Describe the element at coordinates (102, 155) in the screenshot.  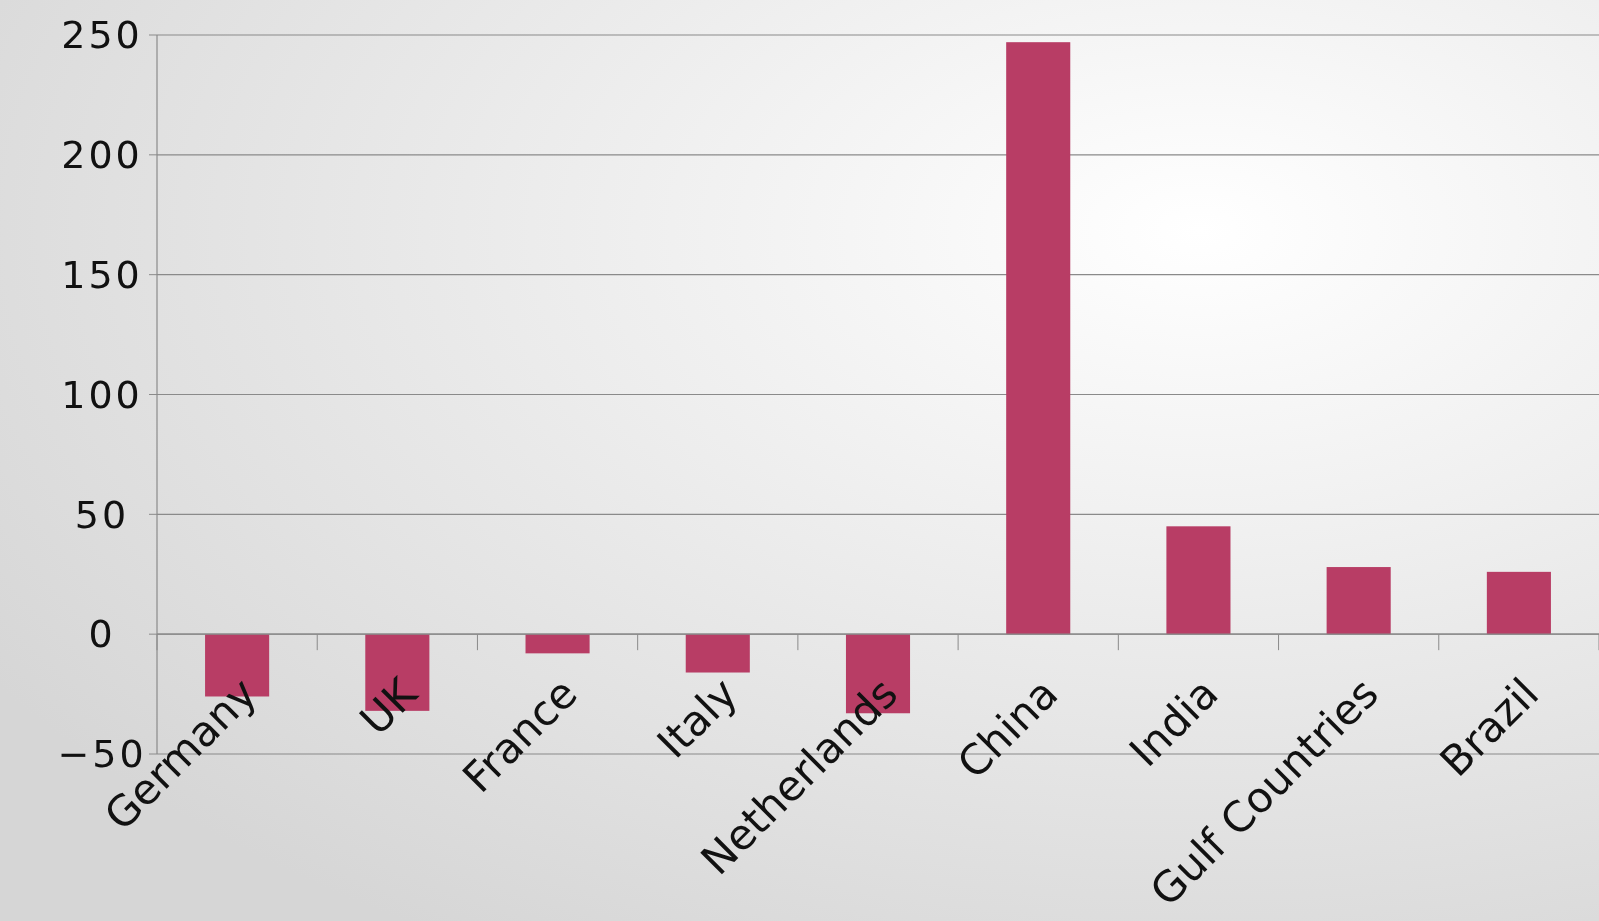
I see `y-tick-label: 200` at that location.